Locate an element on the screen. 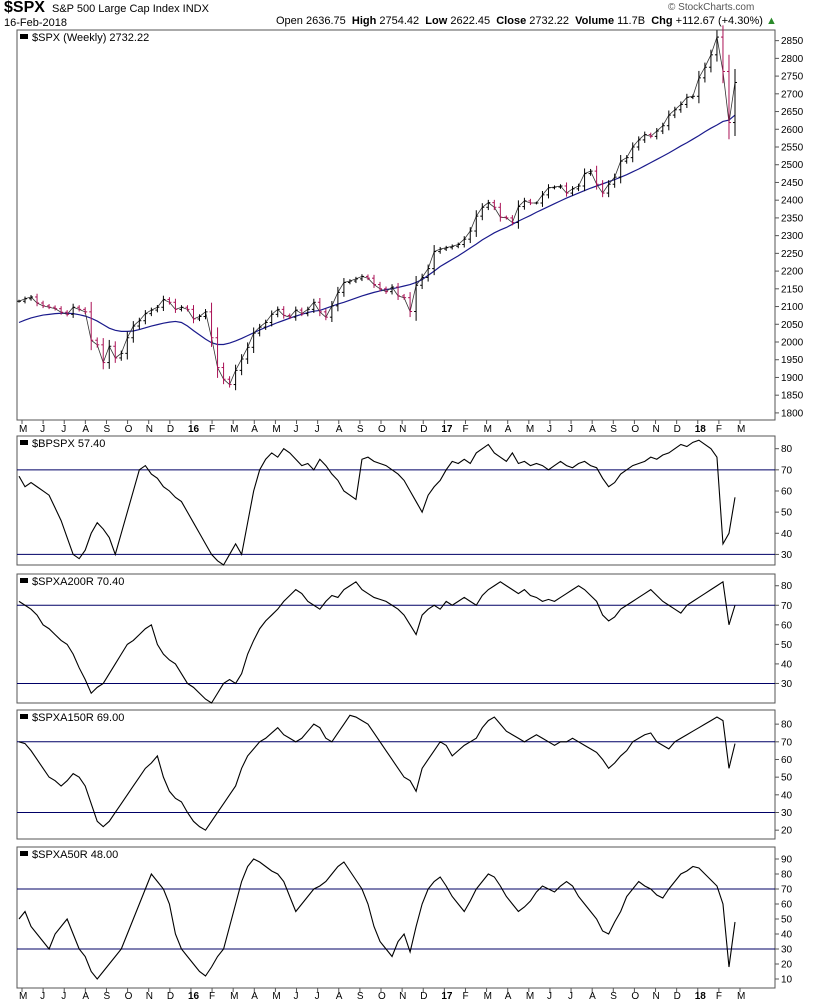 This screenshot has height=1000, width=820. y-tick-label: 2250 is located at coordinates (792, 254).